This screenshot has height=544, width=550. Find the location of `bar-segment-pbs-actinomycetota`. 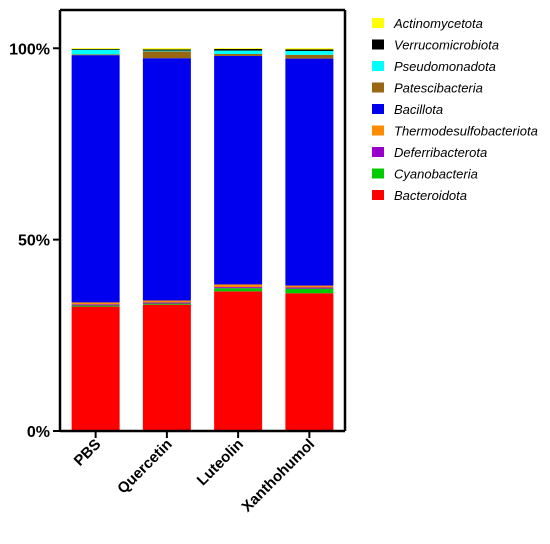

bar-segment-pbs-actinomycetota is located at coordinates (95, 49).